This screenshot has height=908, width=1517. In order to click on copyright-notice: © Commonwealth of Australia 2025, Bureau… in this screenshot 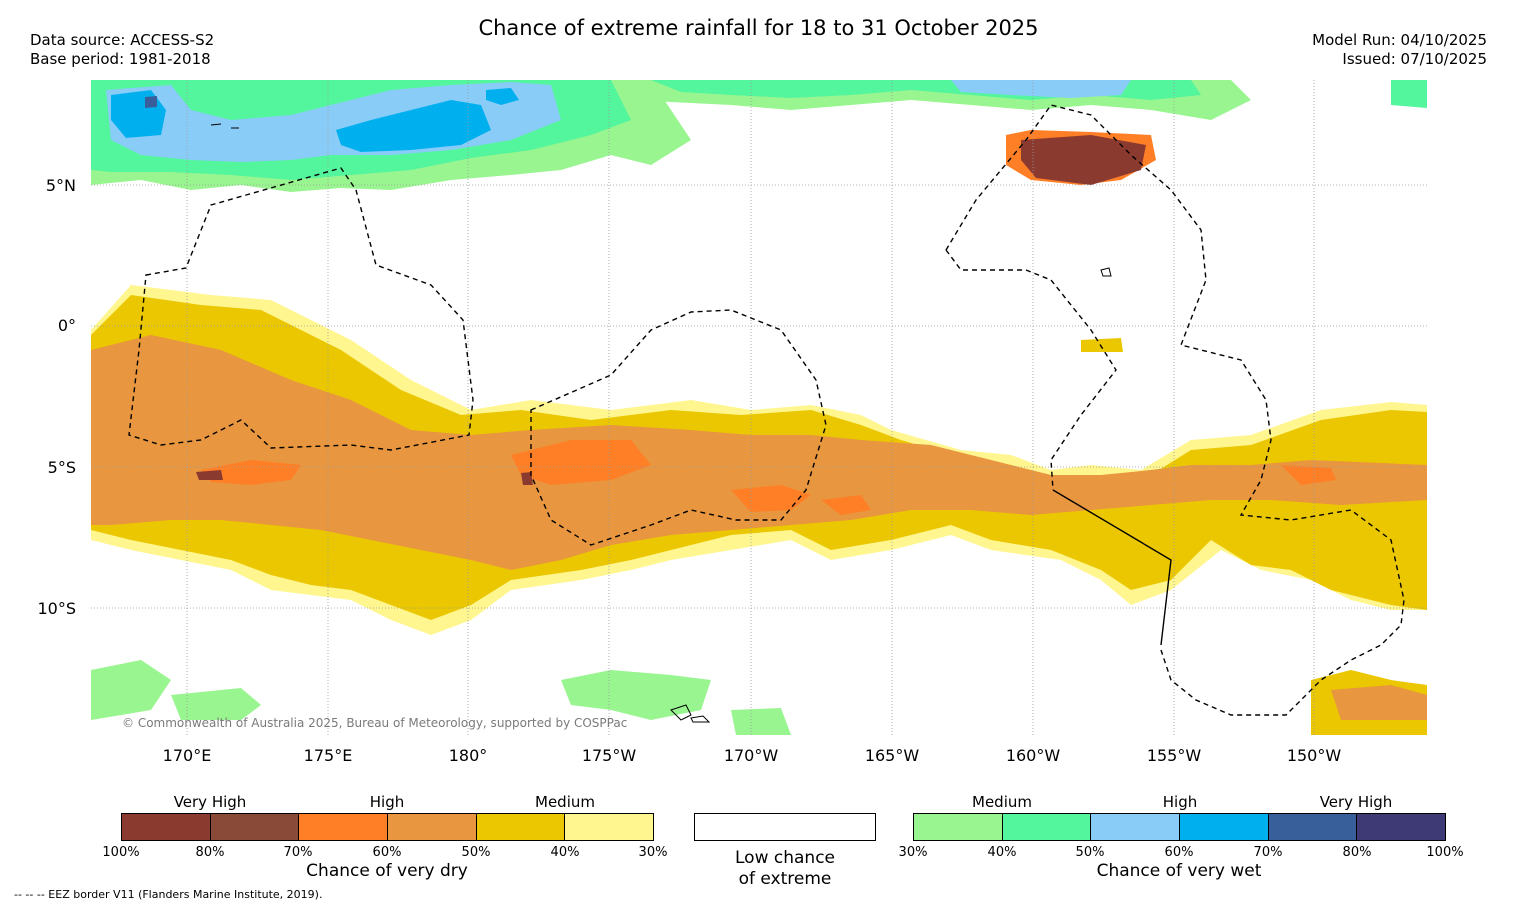, I will do `click(375, 723)`.